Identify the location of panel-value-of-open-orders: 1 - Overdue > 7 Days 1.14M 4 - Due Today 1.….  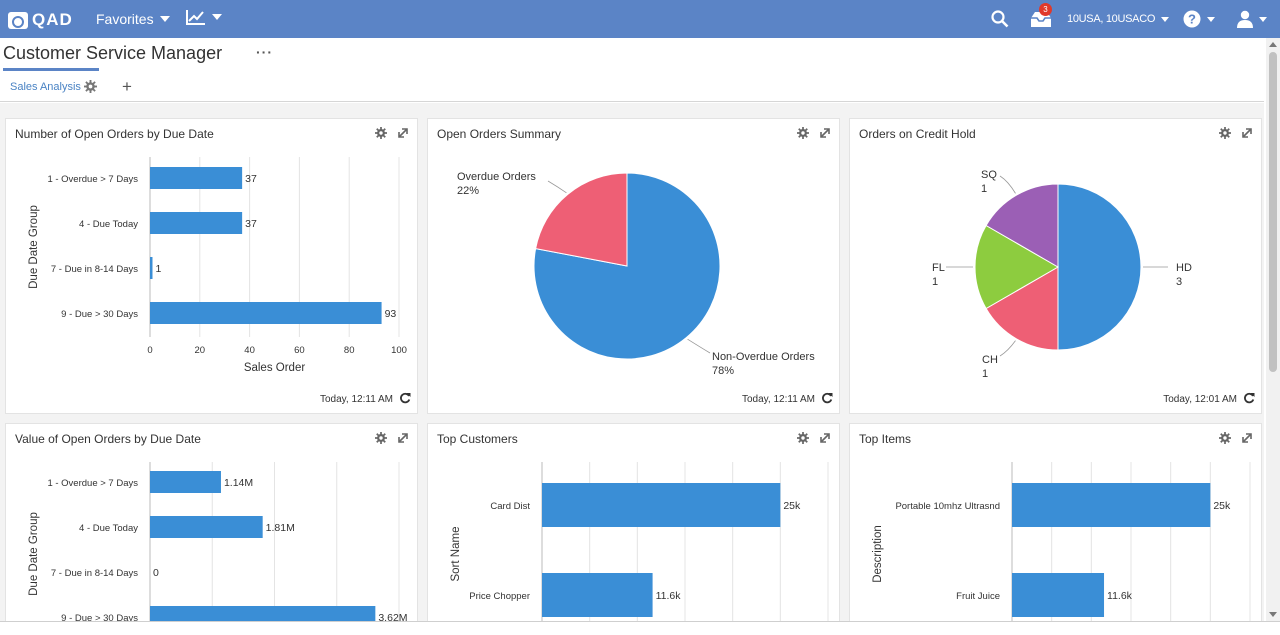
(211, 528).